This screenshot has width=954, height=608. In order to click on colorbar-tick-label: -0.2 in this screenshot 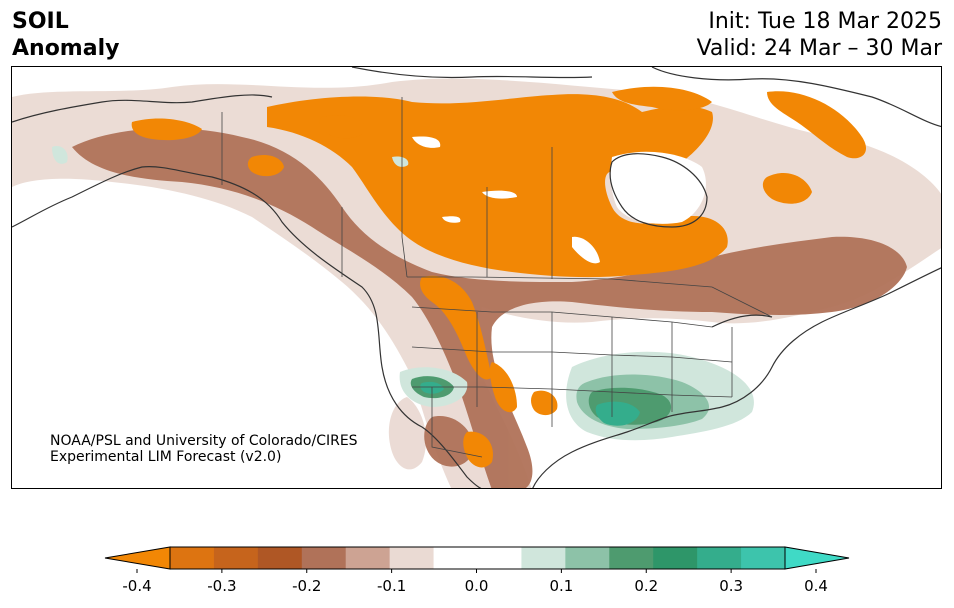, I will do `click(307, 586)`.